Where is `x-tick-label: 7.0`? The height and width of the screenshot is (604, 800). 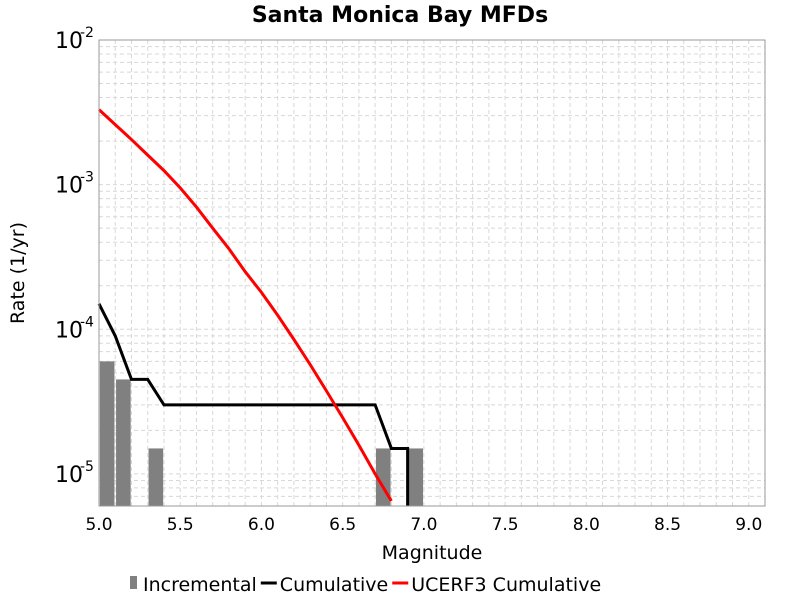 x-tick-label: 7.0 is located at coordinates (423, 525).